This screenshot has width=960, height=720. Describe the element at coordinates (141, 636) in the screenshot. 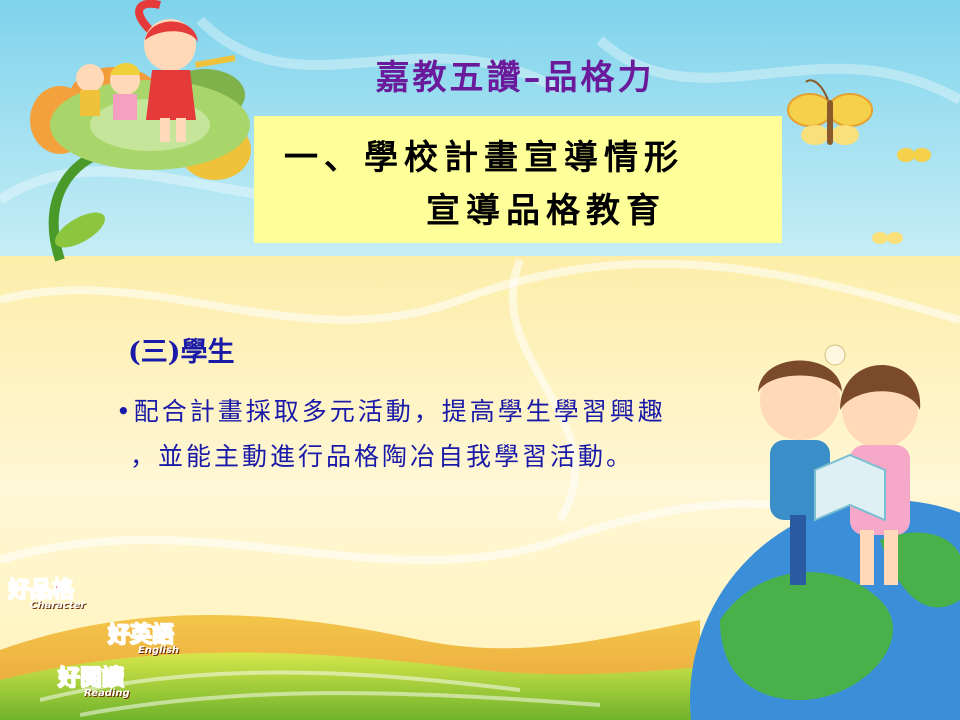

I see `logo-english-cn: 好英語` at that location.